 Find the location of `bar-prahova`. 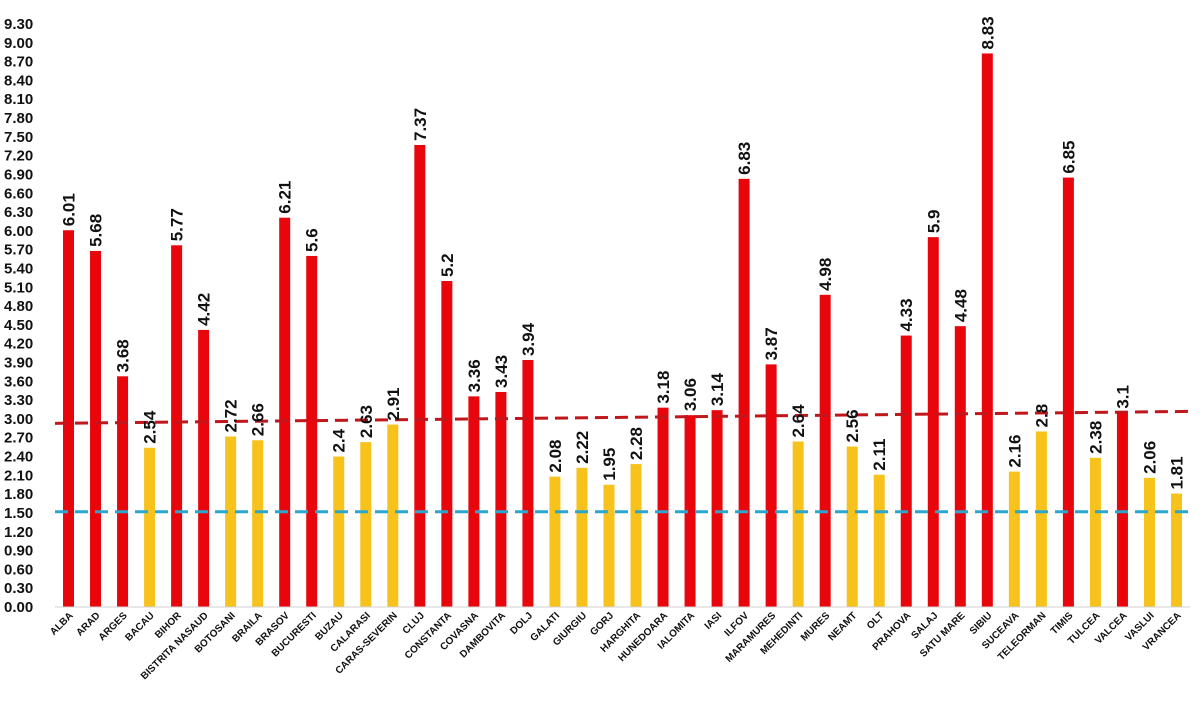

bar-prahova is located at coordinates (906, 471).